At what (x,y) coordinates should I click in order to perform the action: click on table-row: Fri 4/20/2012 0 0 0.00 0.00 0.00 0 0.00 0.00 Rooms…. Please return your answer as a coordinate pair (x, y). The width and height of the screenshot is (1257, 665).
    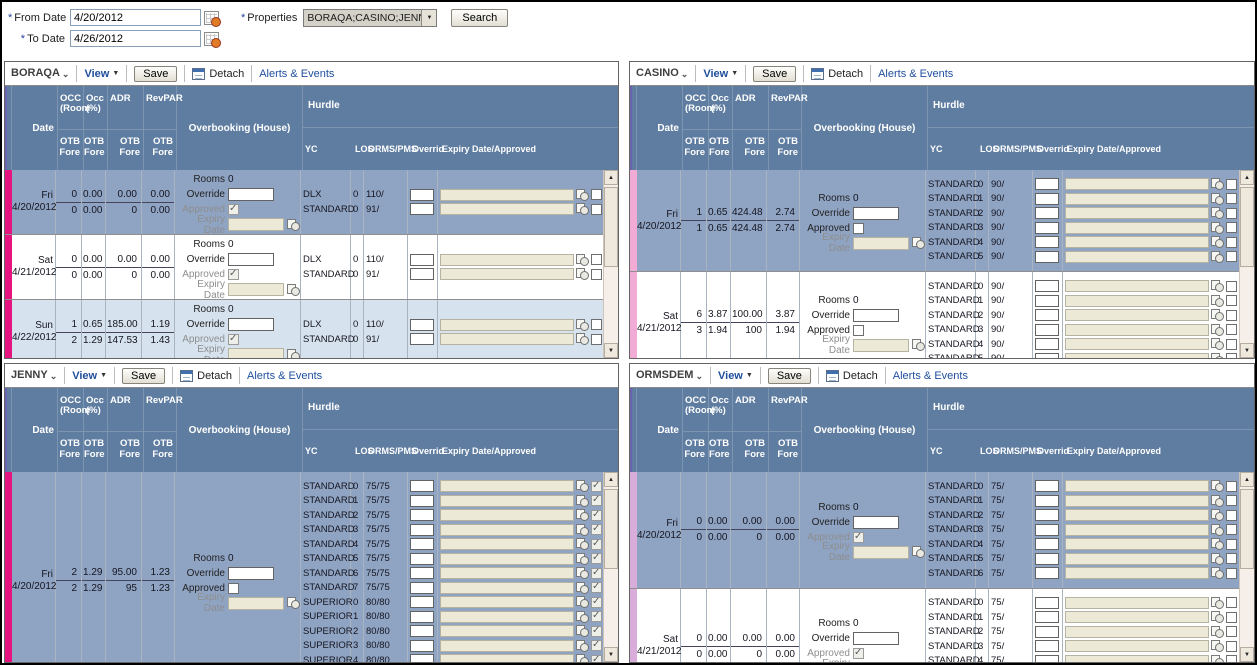
    Looking at the image, I should click on (934, 530).